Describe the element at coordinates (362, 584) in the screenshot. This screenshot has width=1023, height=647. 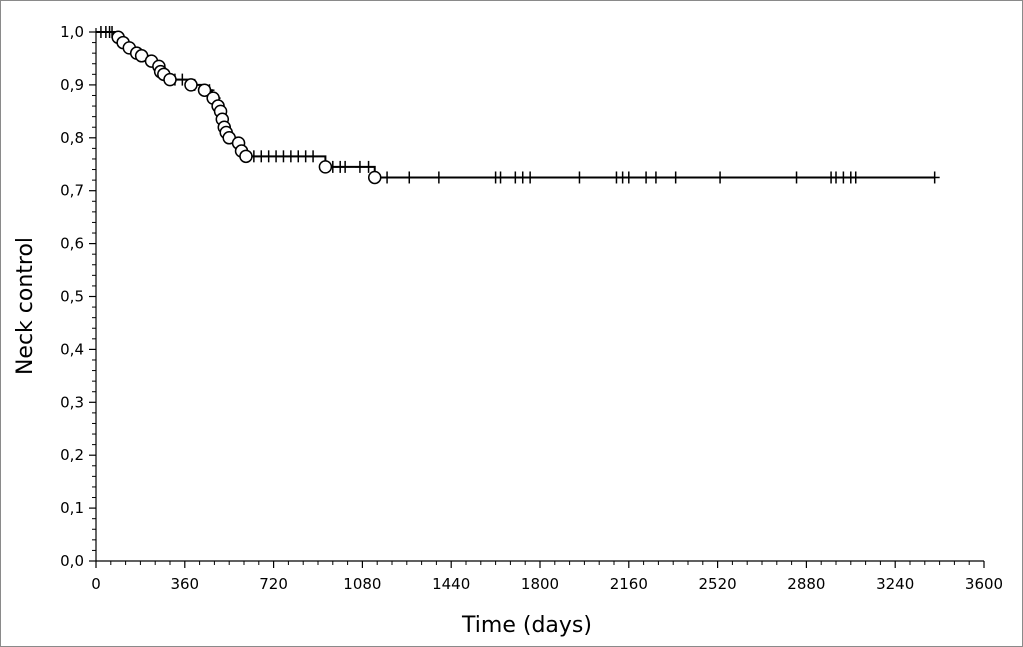
I see `x-tick-label: 1080` at that location.